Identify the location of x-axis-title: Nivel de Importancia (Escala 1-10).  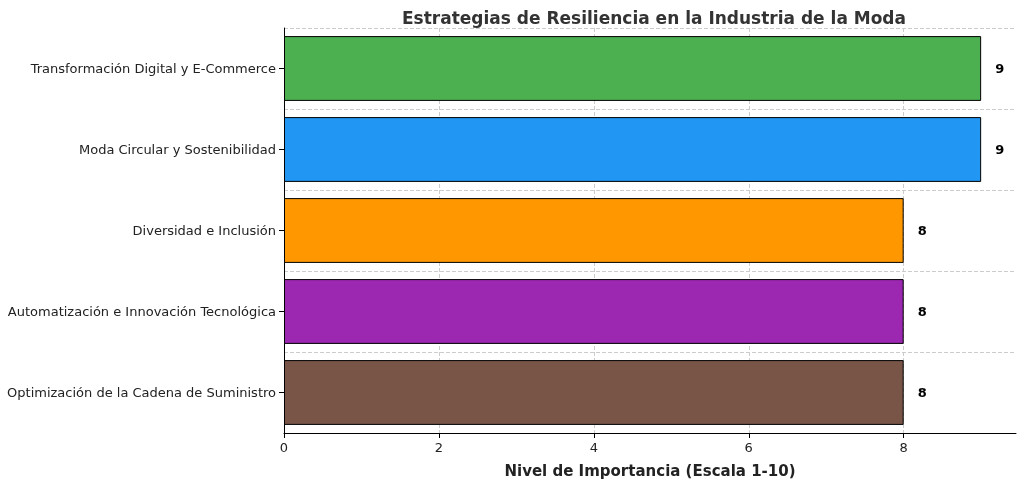
(650, 470).